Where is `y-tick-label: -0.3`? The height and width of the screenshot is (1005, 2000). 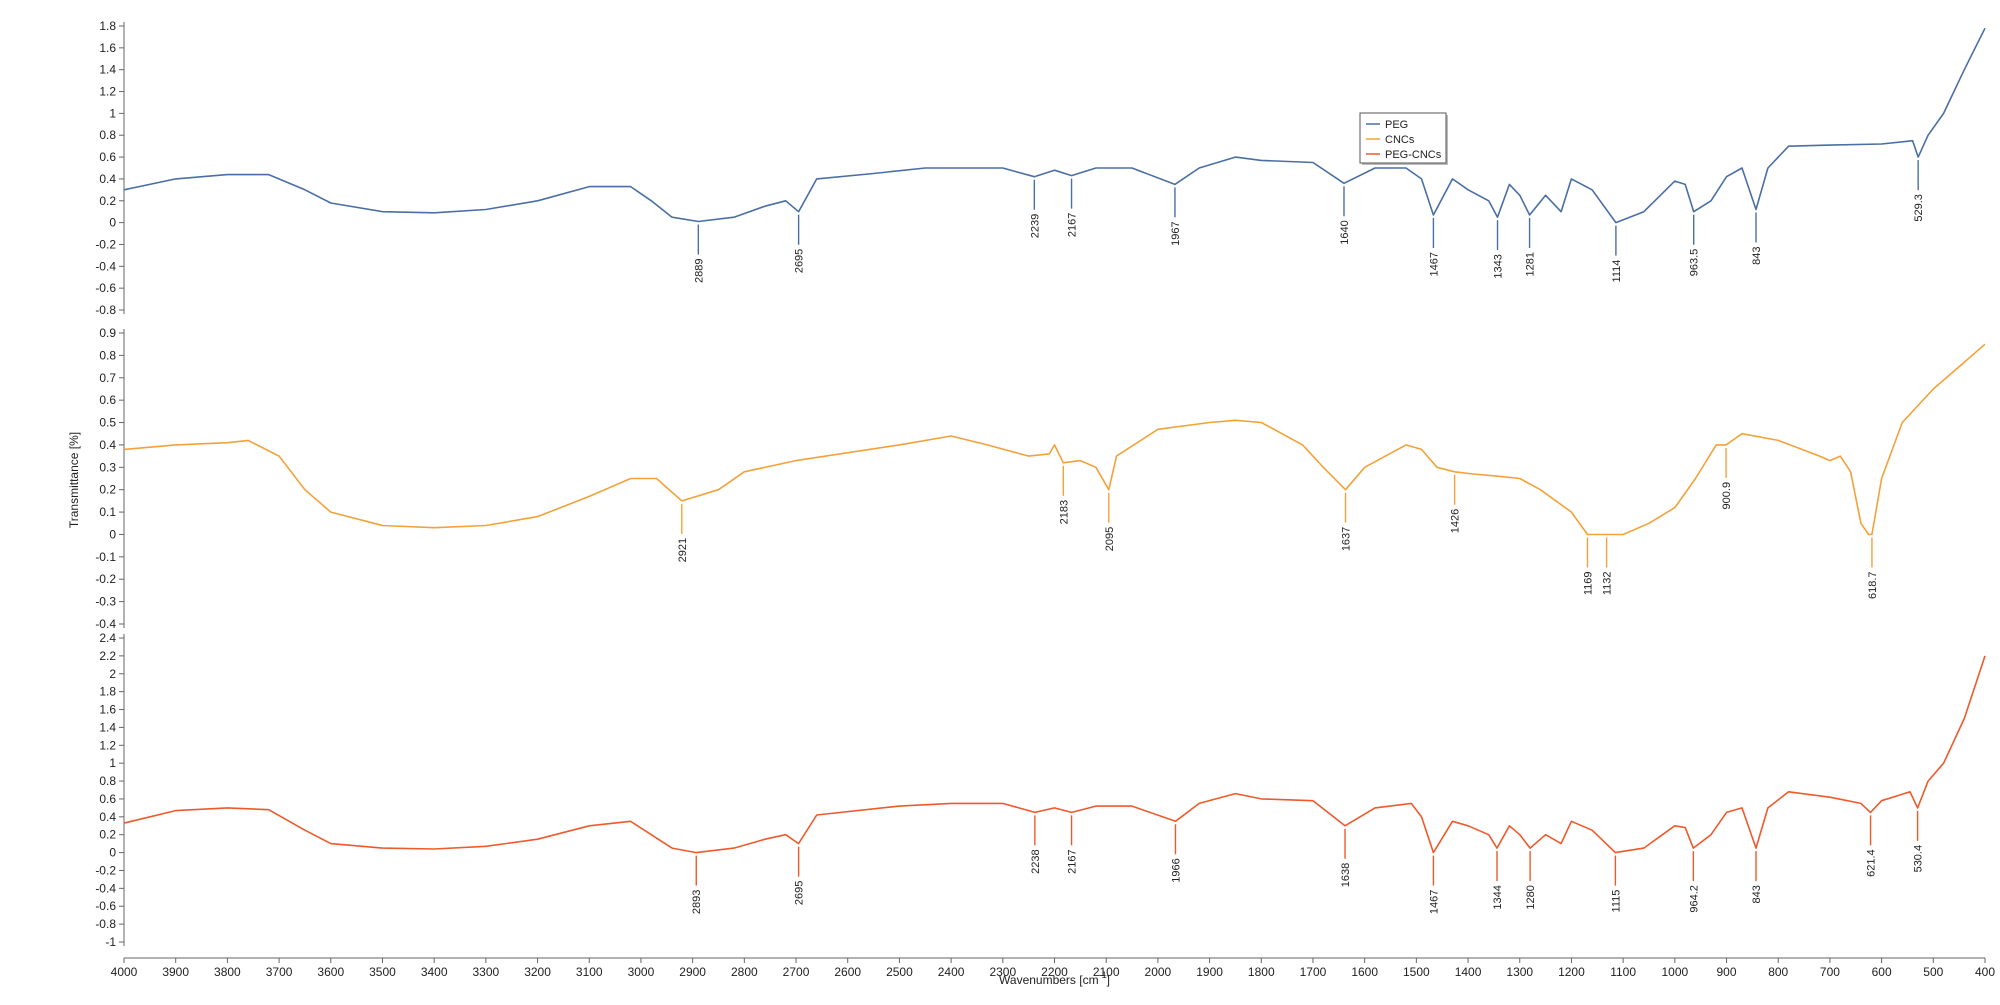 y-tick-label: -0.3 is located at coordinates (105, 602).